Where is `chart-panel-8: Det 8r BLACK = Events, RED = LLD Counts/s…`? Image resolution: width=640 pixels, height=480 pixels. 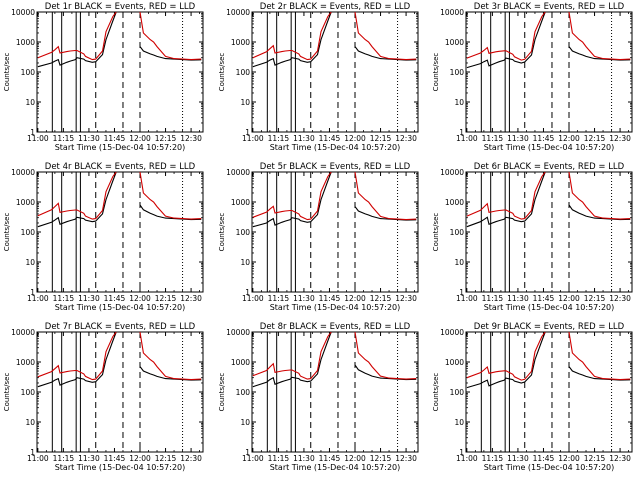 chart-panel-8: Det 8r BLACK = Events, RED = LLD Counts/s… is located at coordinates (318, 397).